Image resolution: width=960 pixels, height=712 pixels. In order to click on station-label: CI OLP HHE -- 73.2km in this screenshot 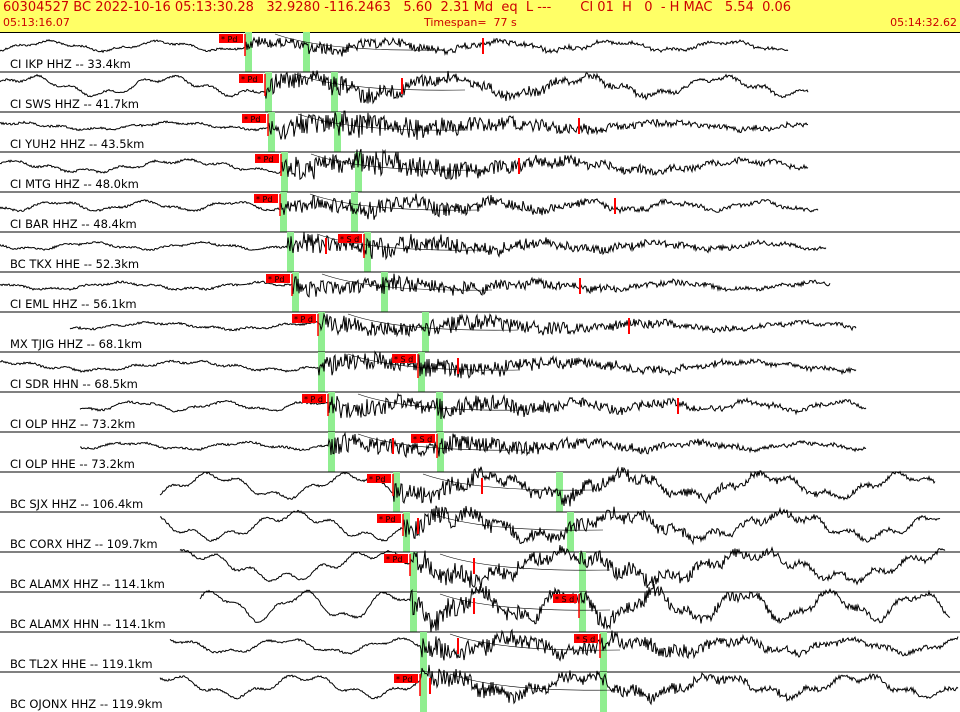, I will do `click(72, 464)`.